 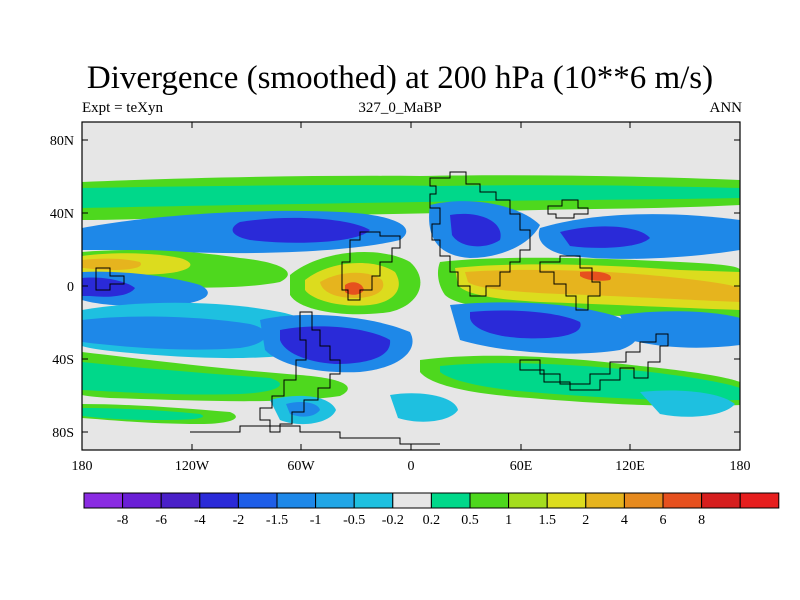 What do you see at coordinates (740, 466) in the screenshot?
I see `x-tick-180e: 180` at bounding box center [740, 466].